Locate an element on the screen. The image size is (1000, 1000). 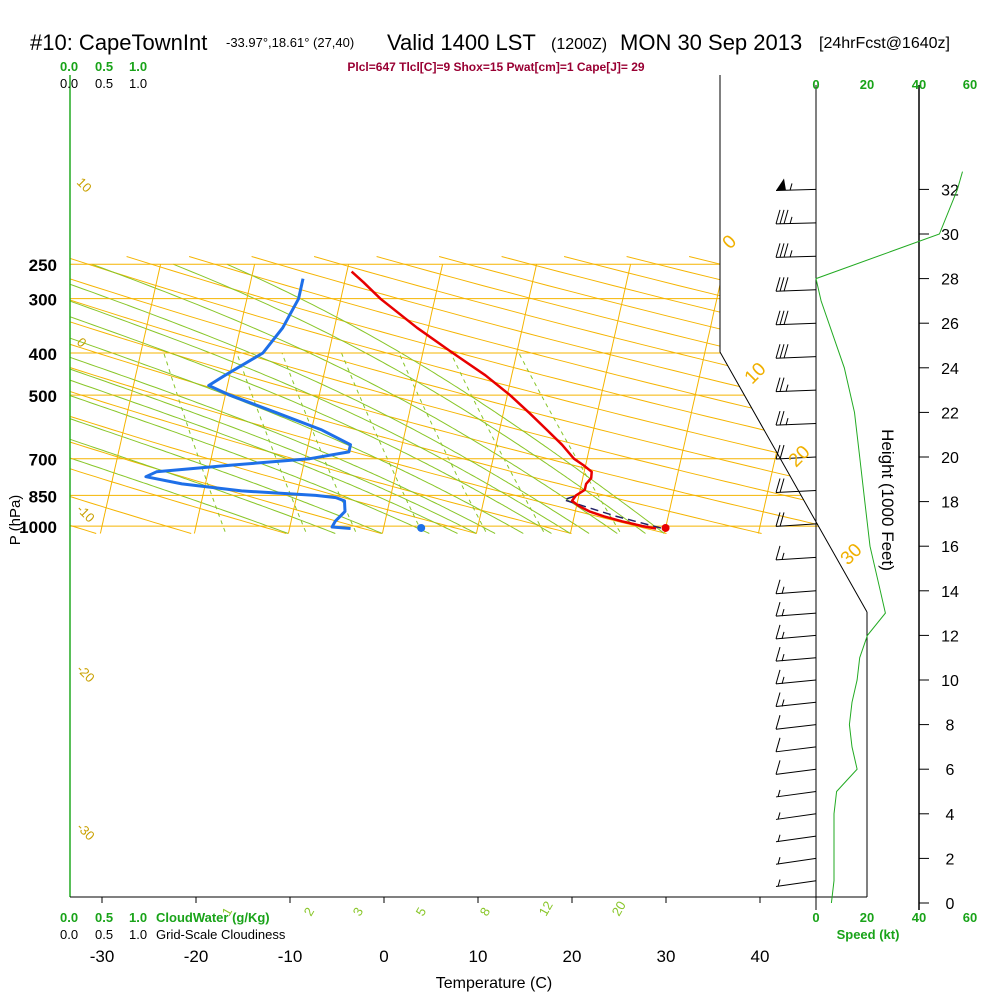
mixing-ratio-label: 20 is located at coordinates (619, 908).